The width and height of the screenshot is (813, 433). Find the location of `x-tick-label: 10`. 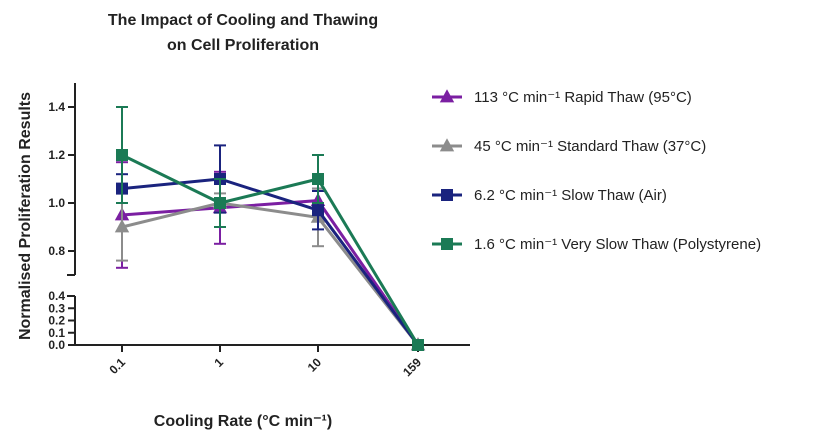

x-tick-label: 10 is located at coordinates (315, 365).